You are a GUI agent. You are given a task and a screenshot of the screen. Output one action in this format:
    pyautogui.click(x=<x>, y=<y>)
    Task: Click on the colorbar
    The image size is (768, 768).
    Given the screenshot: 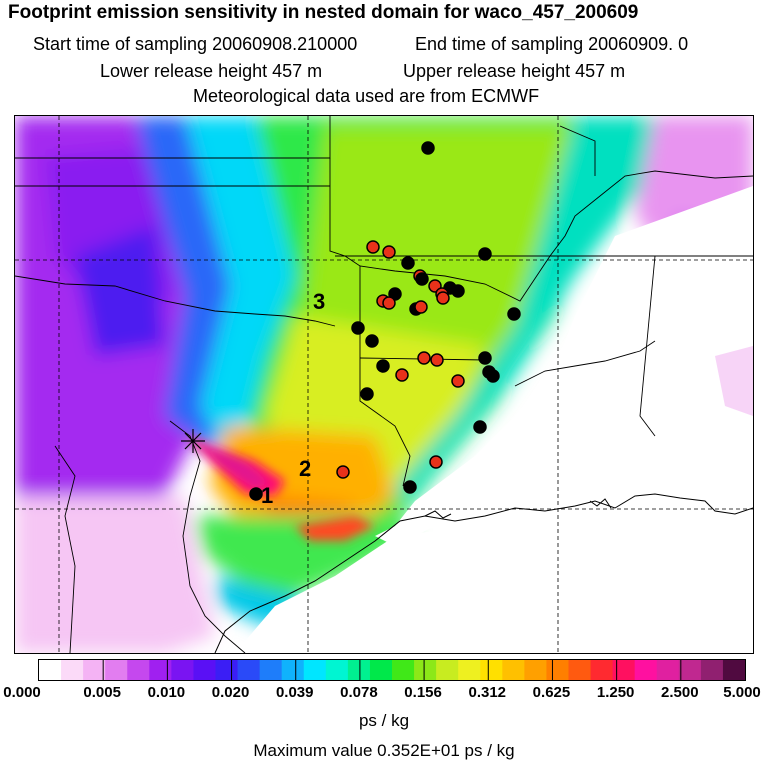 What is the action you would take?
    pyautogui.click(x=392, y=670)
    